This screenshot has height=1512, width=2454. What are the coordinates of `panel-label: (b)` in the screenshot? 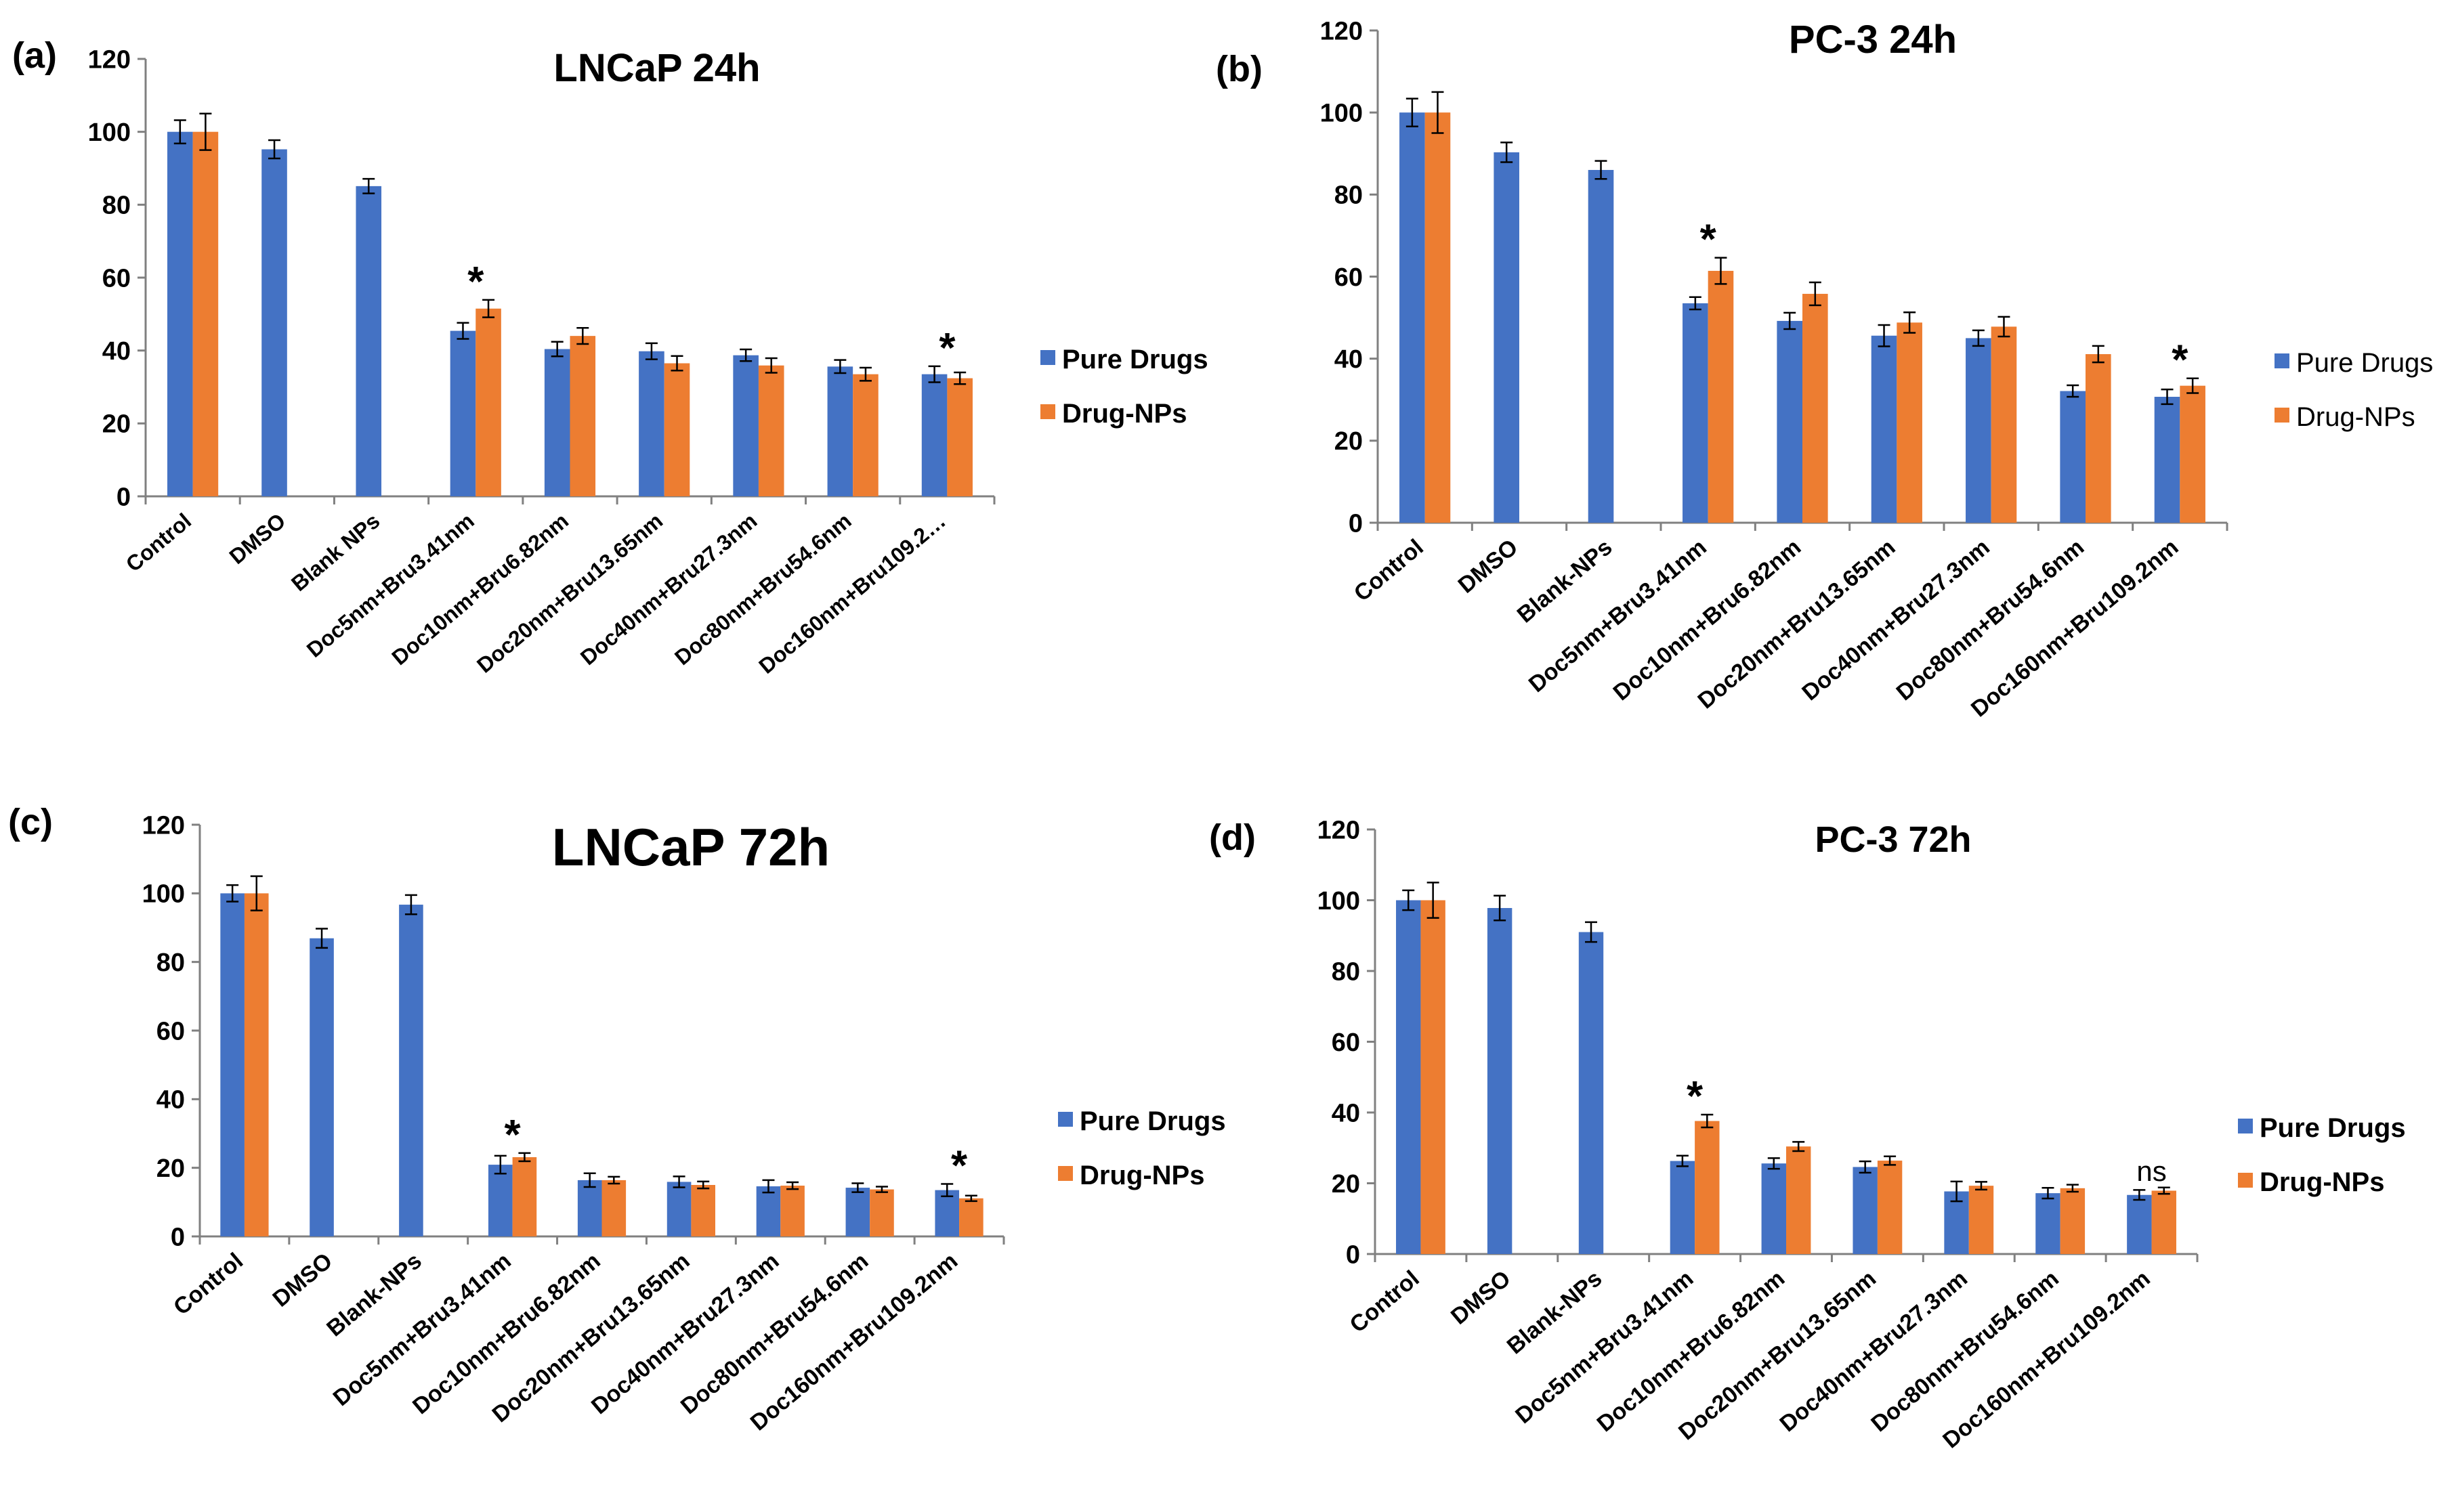 It's located at (1239, 69).